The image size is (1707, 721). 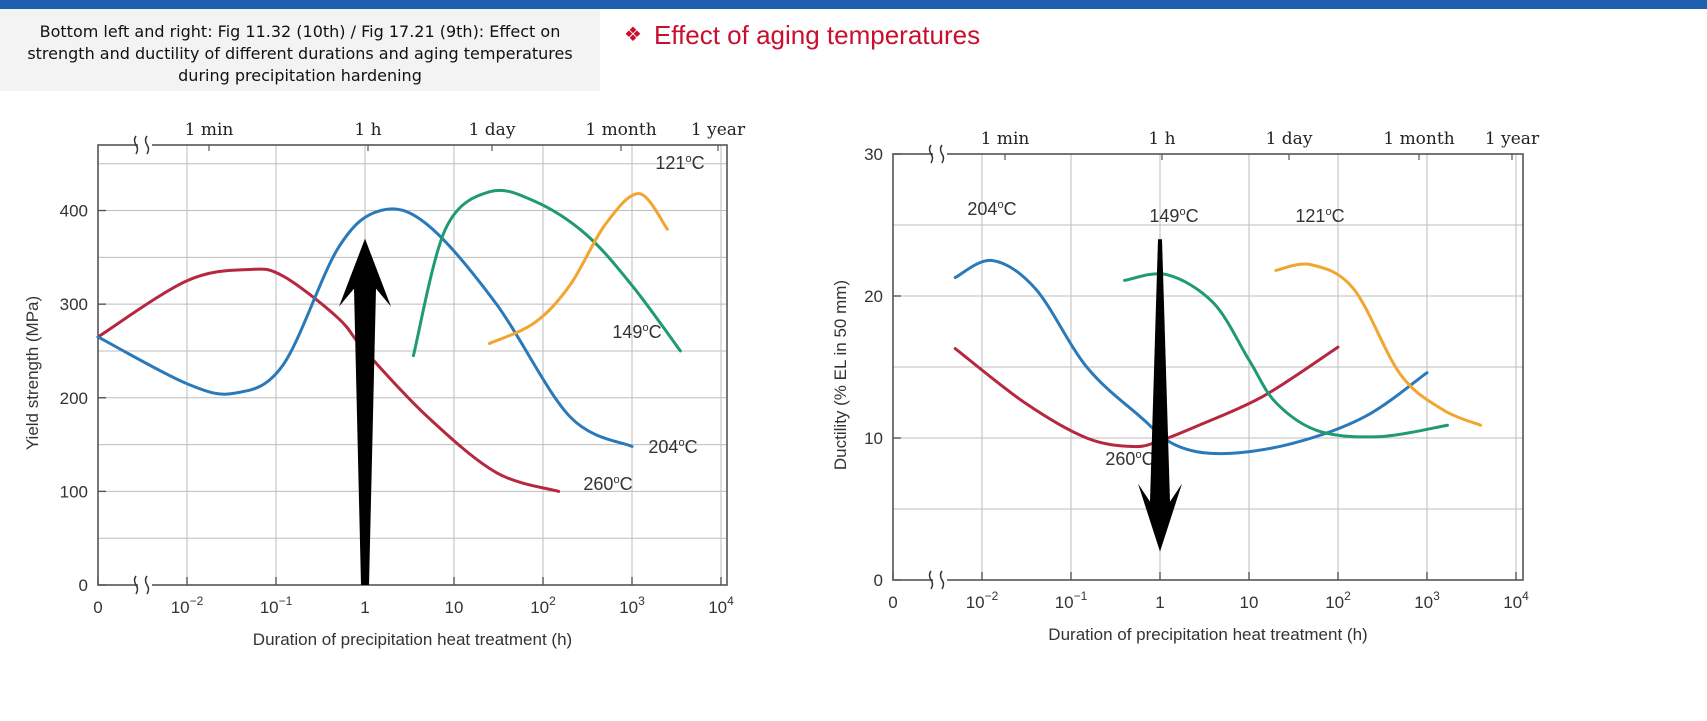 I want to click on slide-title-text: Effect of aging temperatures, so click(x=817, y=35).